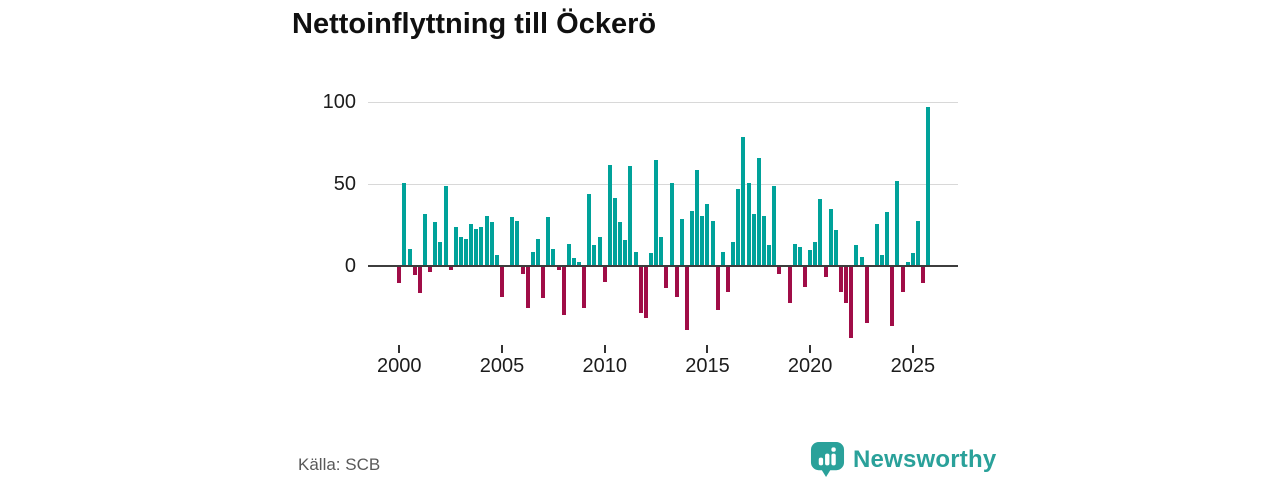 This screenshot has height=480, width=1280. Describe the element at coordinates (810, 349) in the screenshot. I see `x-axis-tick-2020` at that location.